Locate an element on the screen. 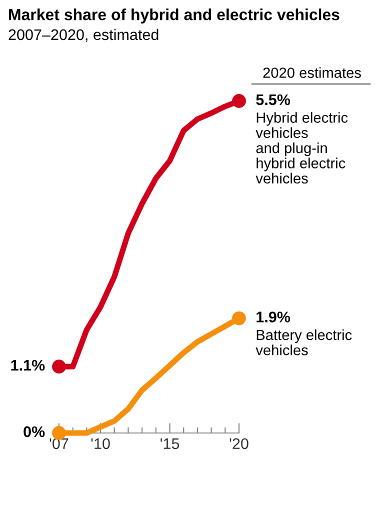 Image resolution: width=392 pixels, height=526 pixels. chart-subtitle: 2007–2020, estimated is located at coordinates (83, 35).